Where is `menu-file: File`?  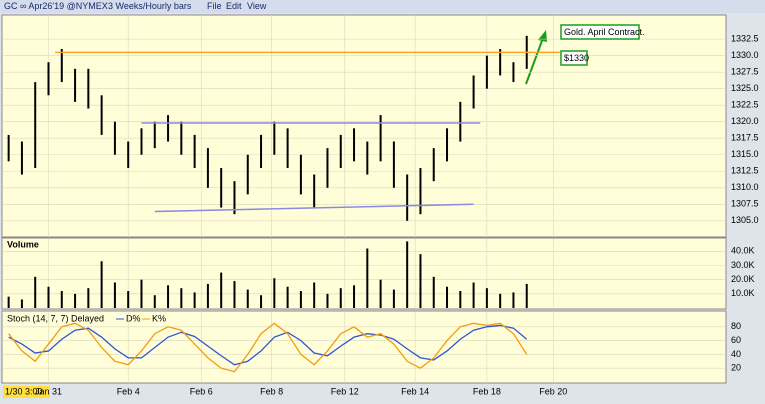
menu-file: File is located at coordinates (214, 6).